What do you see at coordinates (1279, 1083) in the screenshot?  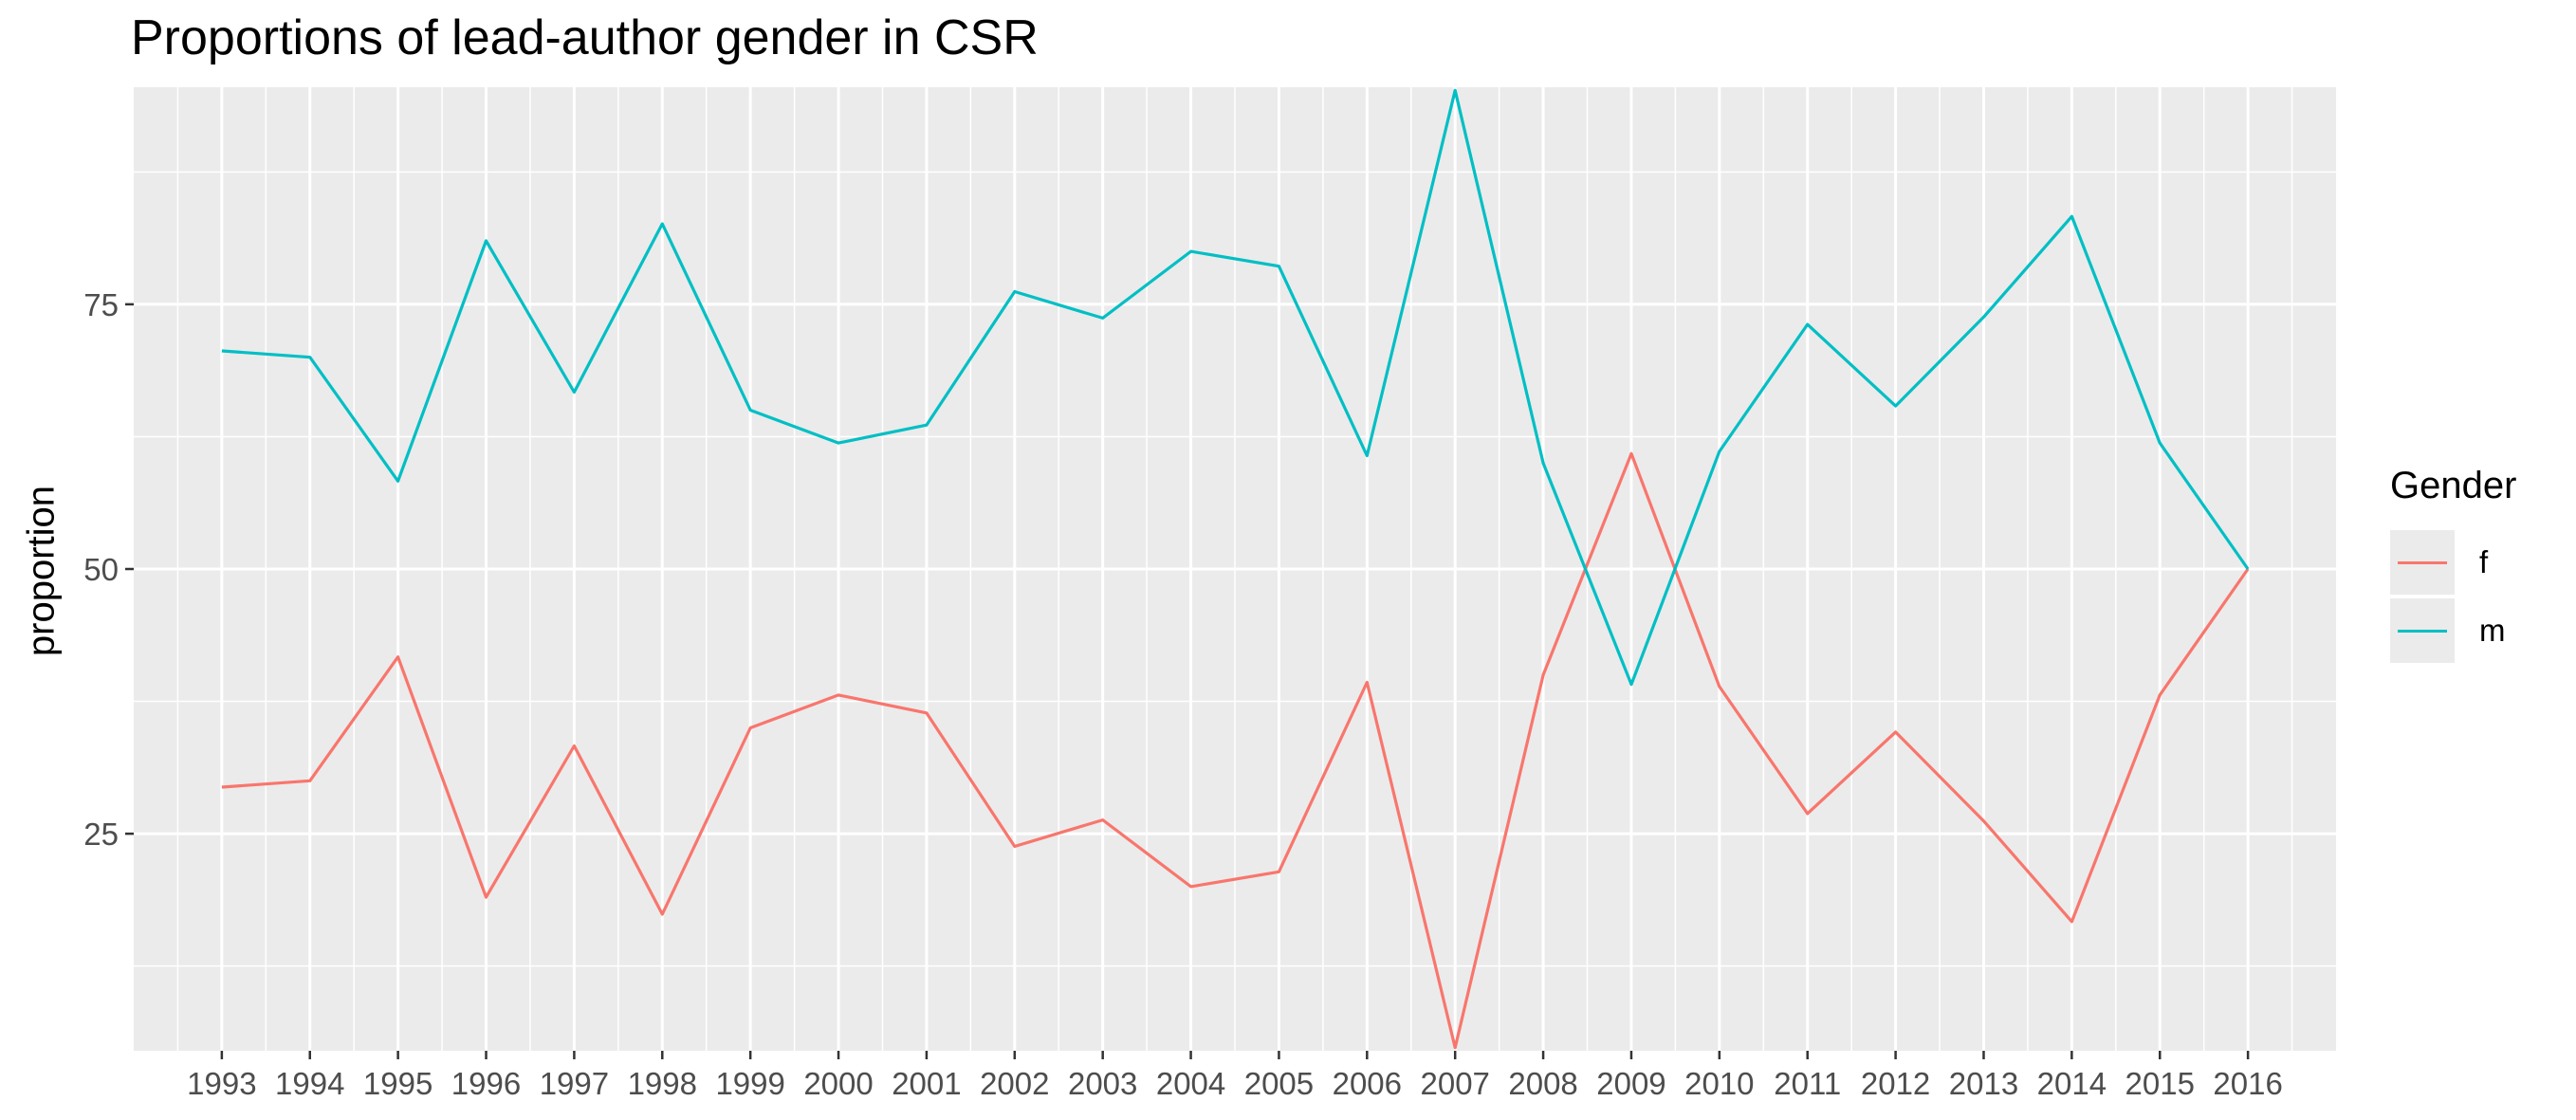 I see `x-tick-label: 2005` at bounding box center [1279, 1083].